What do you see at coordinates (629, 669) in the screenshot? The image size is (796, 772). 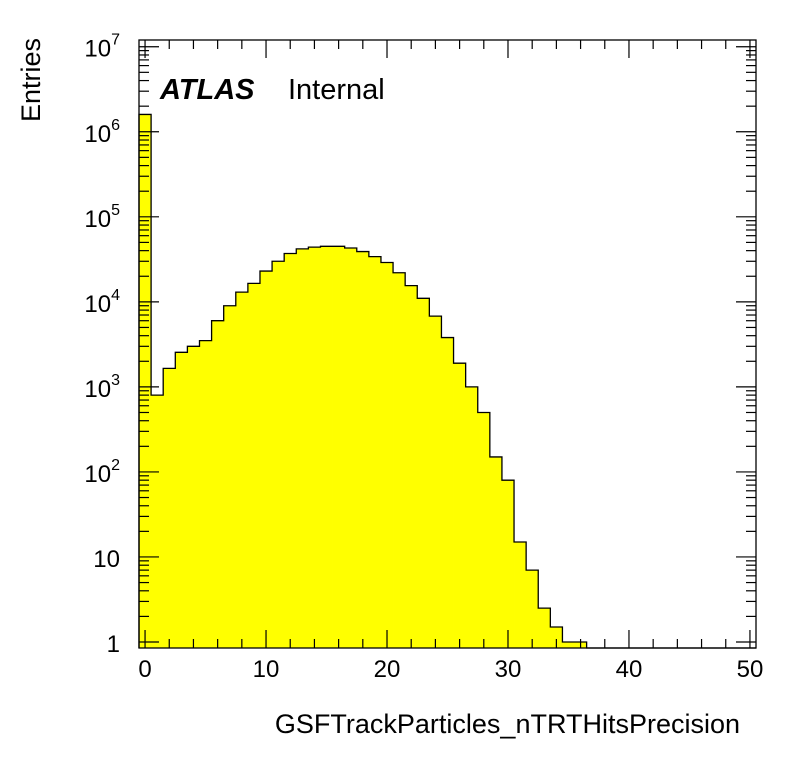 I see `x-tick-label: 40` at bounding box center [629, 669].